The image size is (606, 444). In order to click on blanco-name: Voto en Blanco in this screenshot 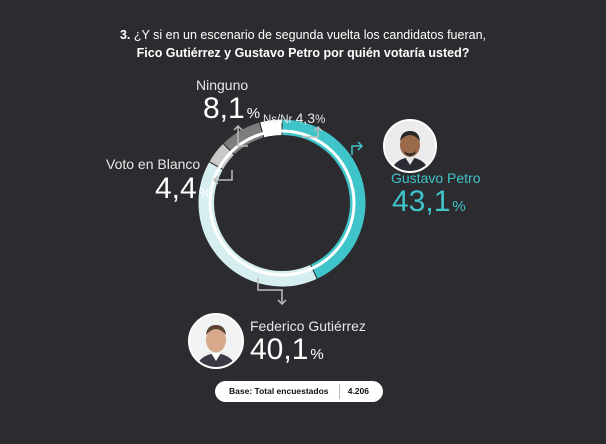, I will do `click(153, 164)`.